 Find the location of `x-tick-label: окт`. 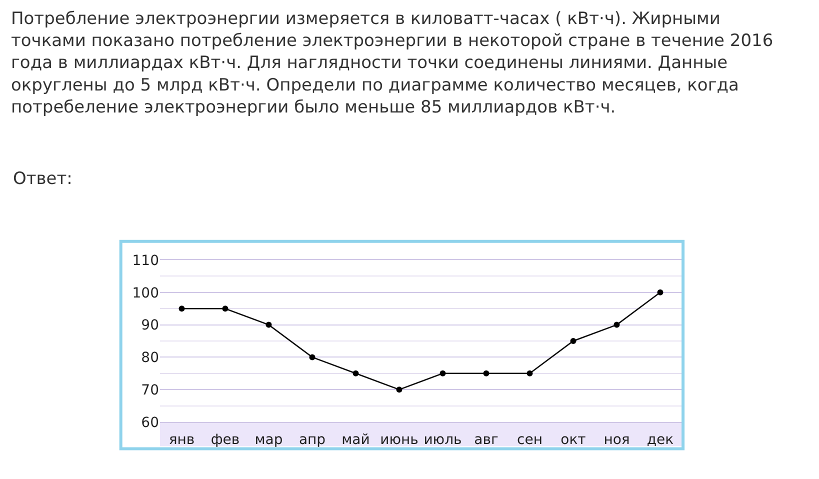

x-tick-label: окт is located at coordinates (573, 440).